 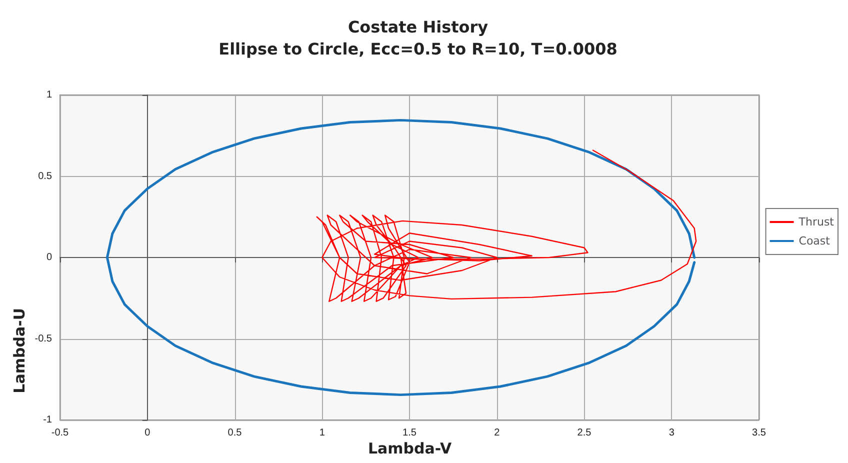 What do you see at coordinates (322, 433) in the screenshot?
I see `x-tick-label: 1` at bounding box center [322, 433].